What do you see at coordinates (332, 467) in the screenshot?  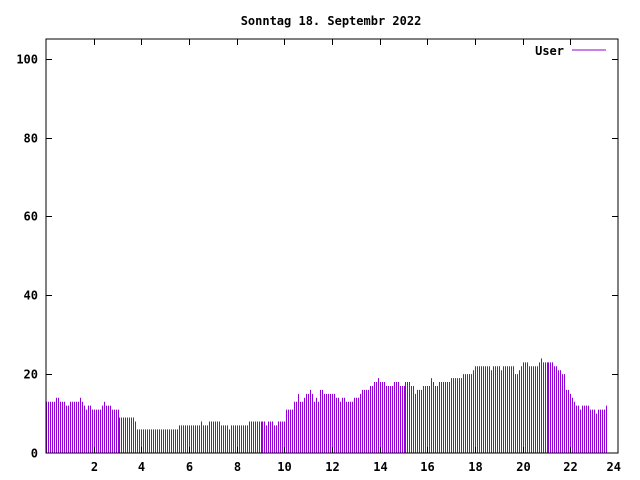 I see `x-tick-label-12: 12` at bounding box center [332, 467].